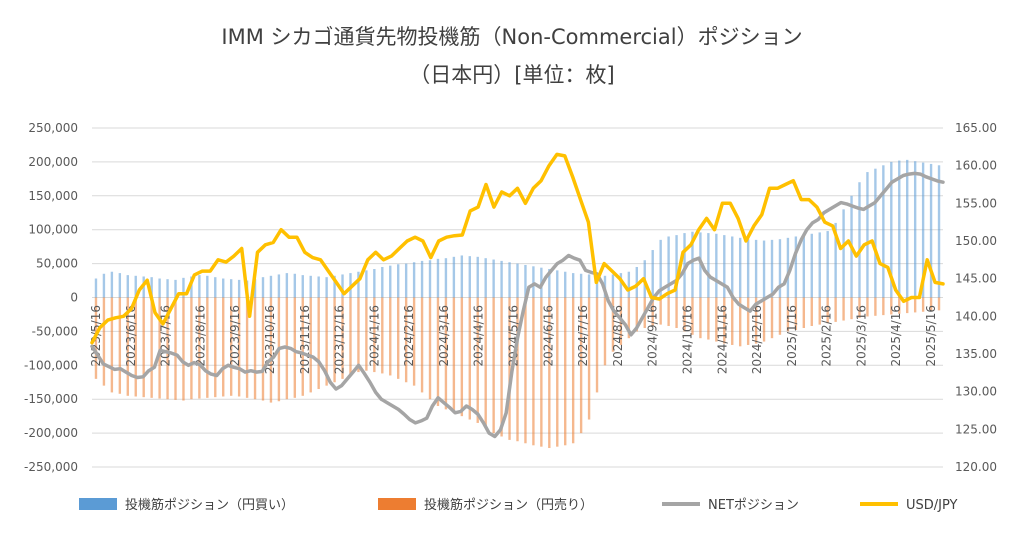 The image size is (1024, 535). I want to click on x-tick-label: 2024/2/16, so click(409, 336).